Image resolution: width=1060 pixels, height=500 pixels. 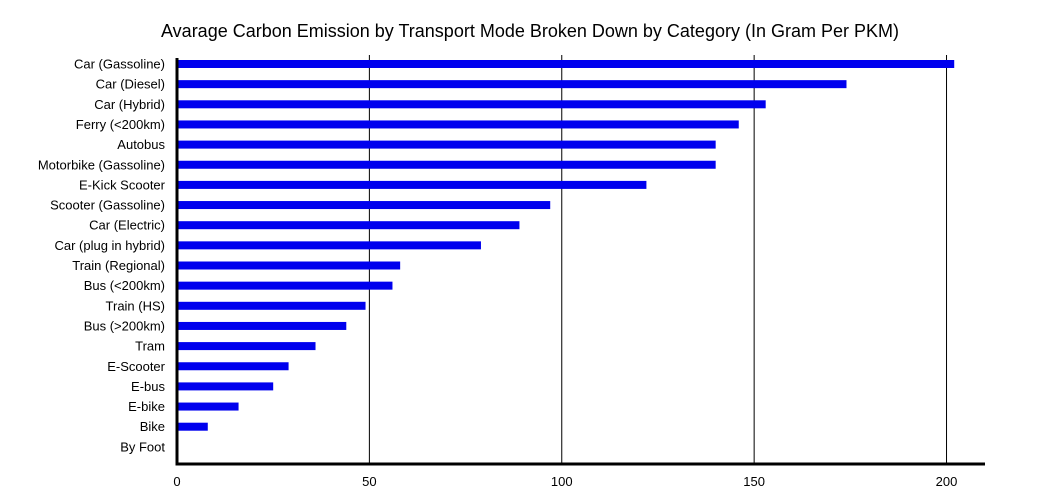 I want to click on category-label: Bus (<200km), so click(x=124, y=285).